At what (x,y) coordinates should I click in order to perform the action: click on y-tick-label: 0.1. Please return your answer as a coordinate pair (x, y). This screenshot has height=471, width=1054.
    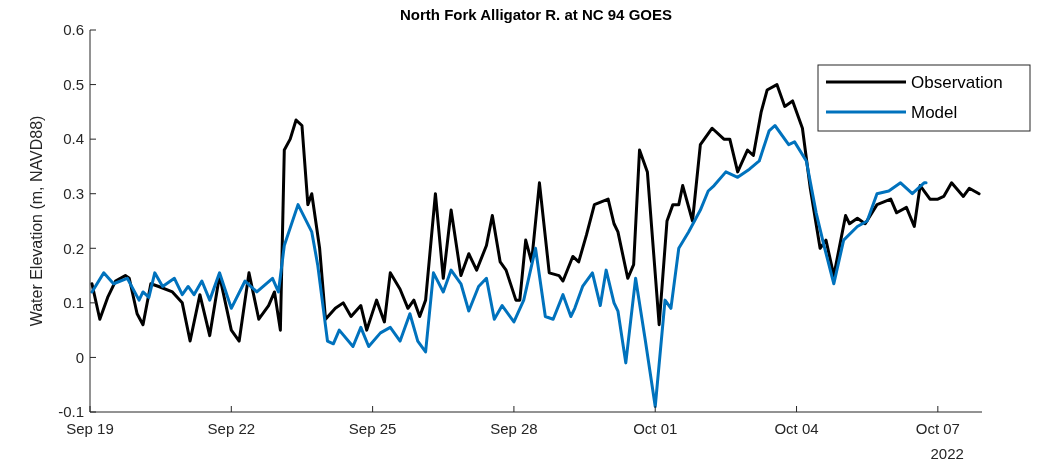
    Looking at the image, I should click on (73, 303).